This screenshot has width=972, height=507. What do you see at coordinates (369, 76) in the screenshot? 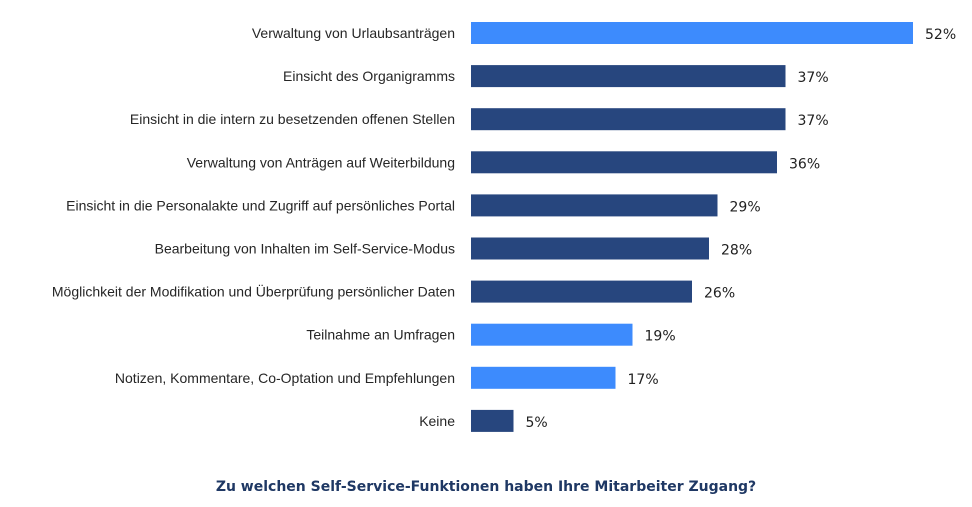
I see `category-label: Einsicht des Organigramms` at bounding box center [369, 76].